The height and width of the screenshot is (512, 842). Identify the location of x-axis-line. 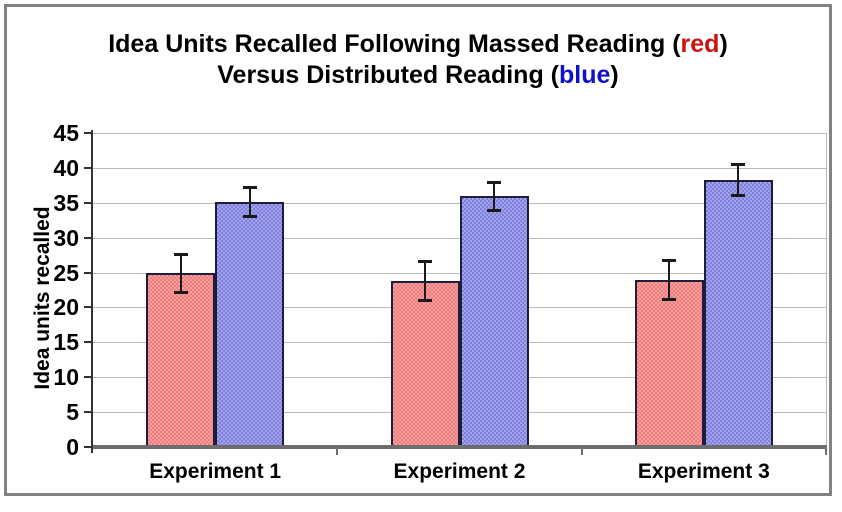
(460, 447).